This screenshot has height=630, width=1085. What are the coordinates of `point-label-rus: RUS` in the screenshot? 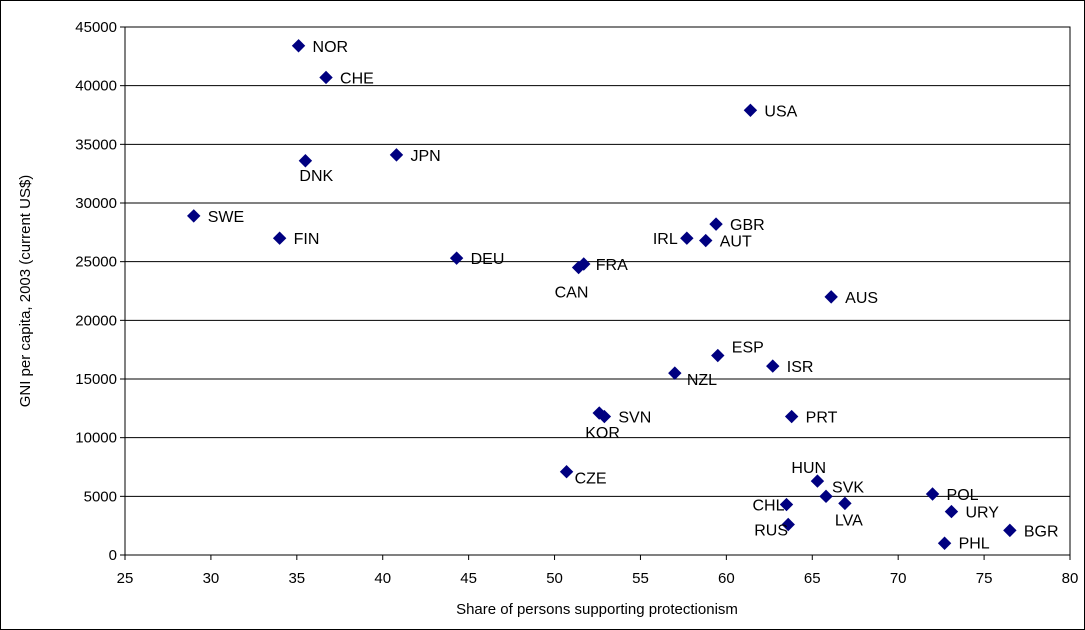 It's located at (771, 530).